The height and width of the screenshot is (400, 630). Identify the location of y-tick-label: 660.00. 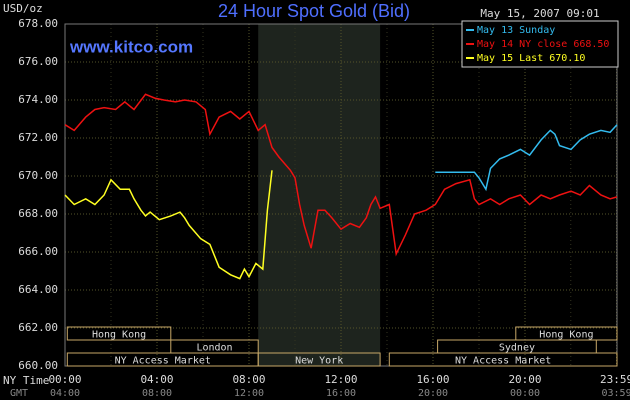
(38, 365).